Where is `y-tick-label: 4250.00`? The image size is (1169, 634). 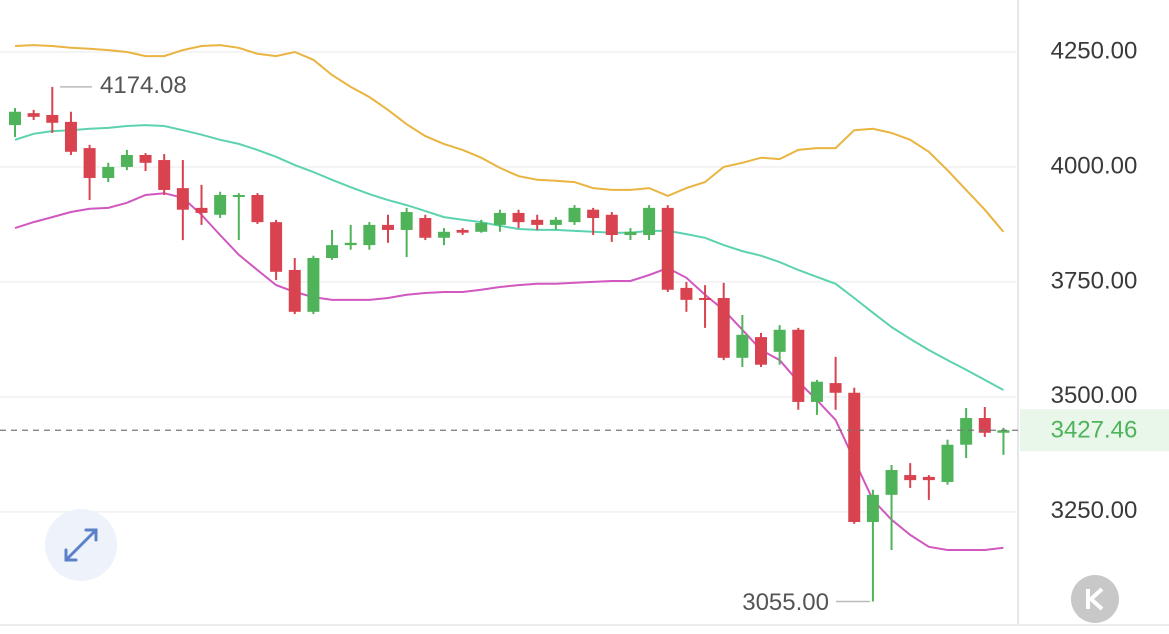 y-tick-label: 4250.00 is located at coordinates (1094, 50).